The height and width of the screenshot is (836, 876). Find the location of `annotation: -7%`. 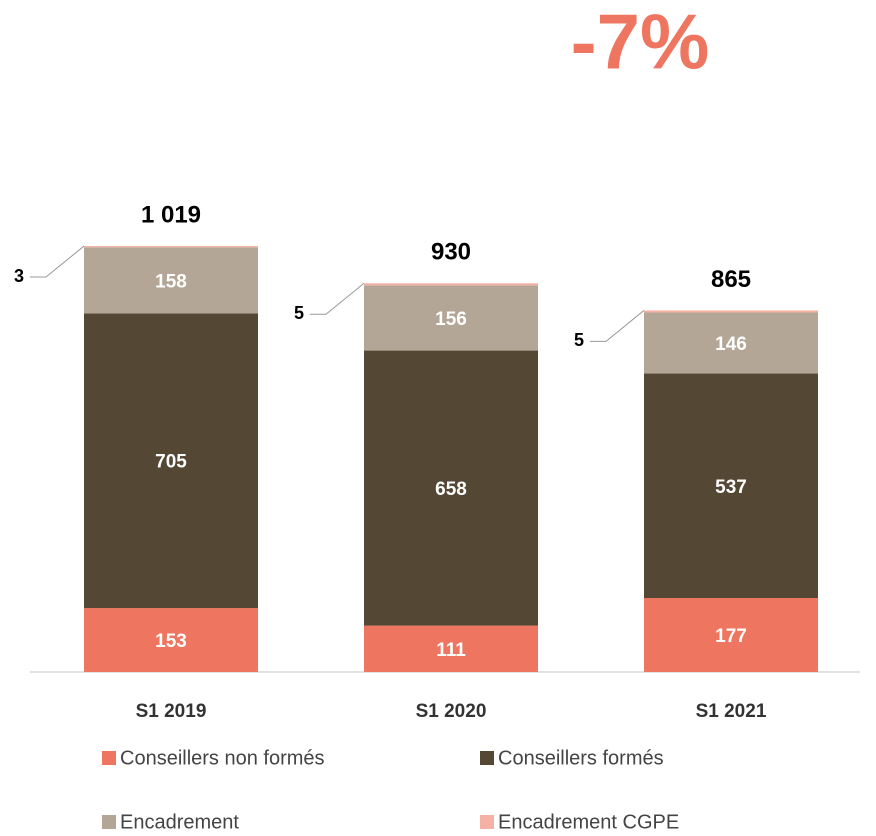

annotation: -7% is located at coordinates (640, 43).